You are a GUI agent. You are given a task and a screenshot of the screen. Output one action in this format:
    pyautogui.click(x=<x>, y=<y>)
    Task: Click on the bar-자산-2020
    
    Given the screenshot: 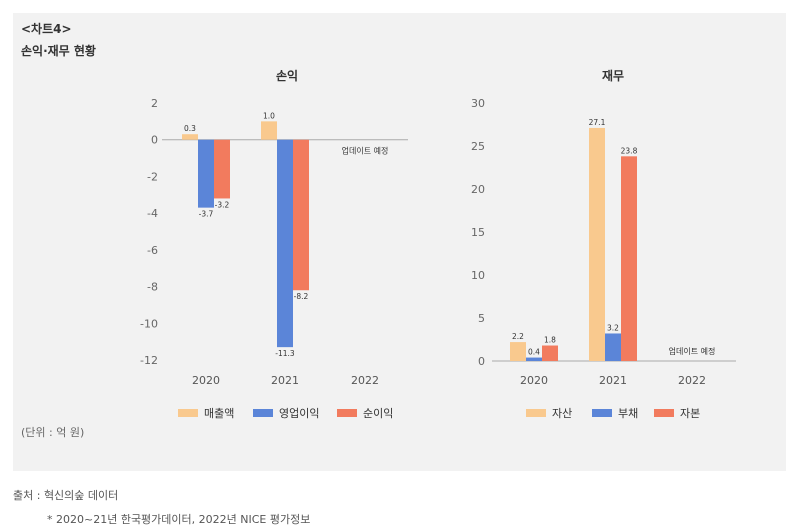 What is the action you would take?
    pyautogui.click(x=518, y=351)
    